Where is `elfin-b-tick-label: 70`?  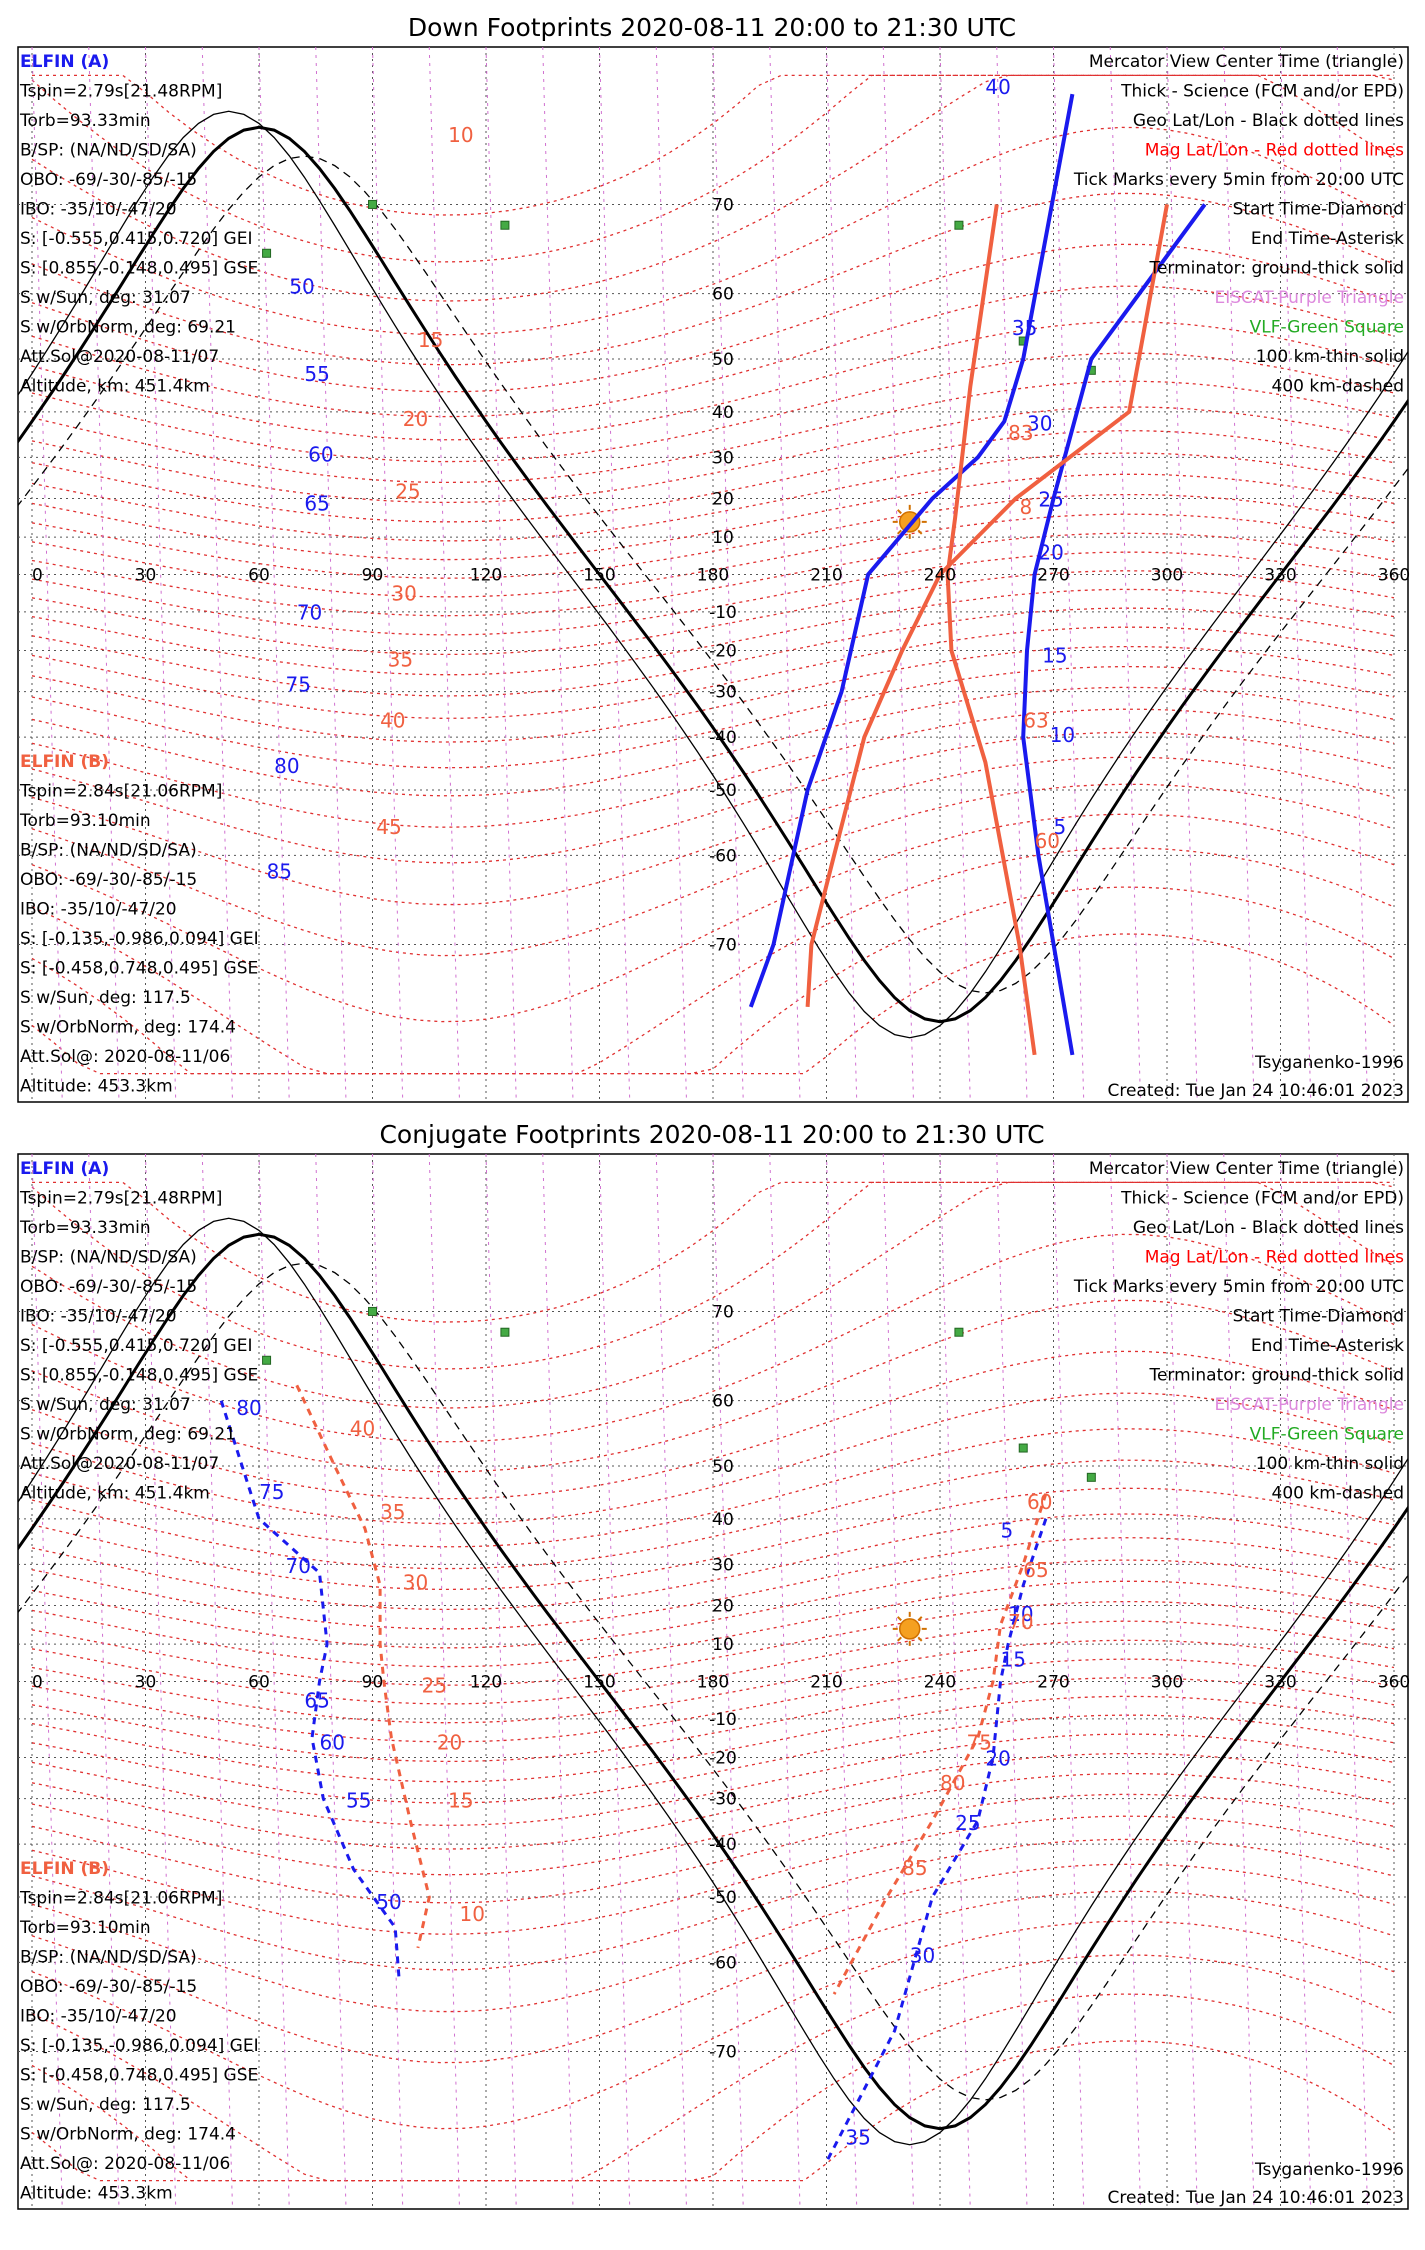
elfin-b-tick-label: 70 is located at coordinates (1020, 1622).